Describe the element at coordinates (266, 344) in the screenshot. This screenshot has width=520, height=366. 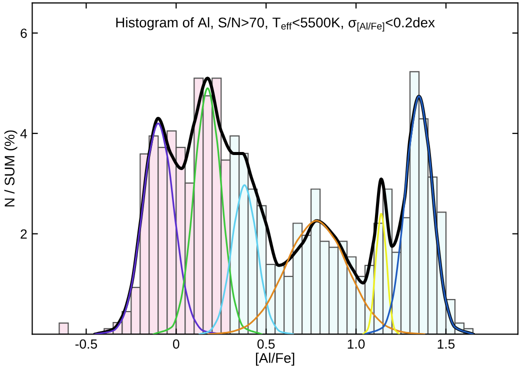
I see `x-tick-label: 0.5` at that location.